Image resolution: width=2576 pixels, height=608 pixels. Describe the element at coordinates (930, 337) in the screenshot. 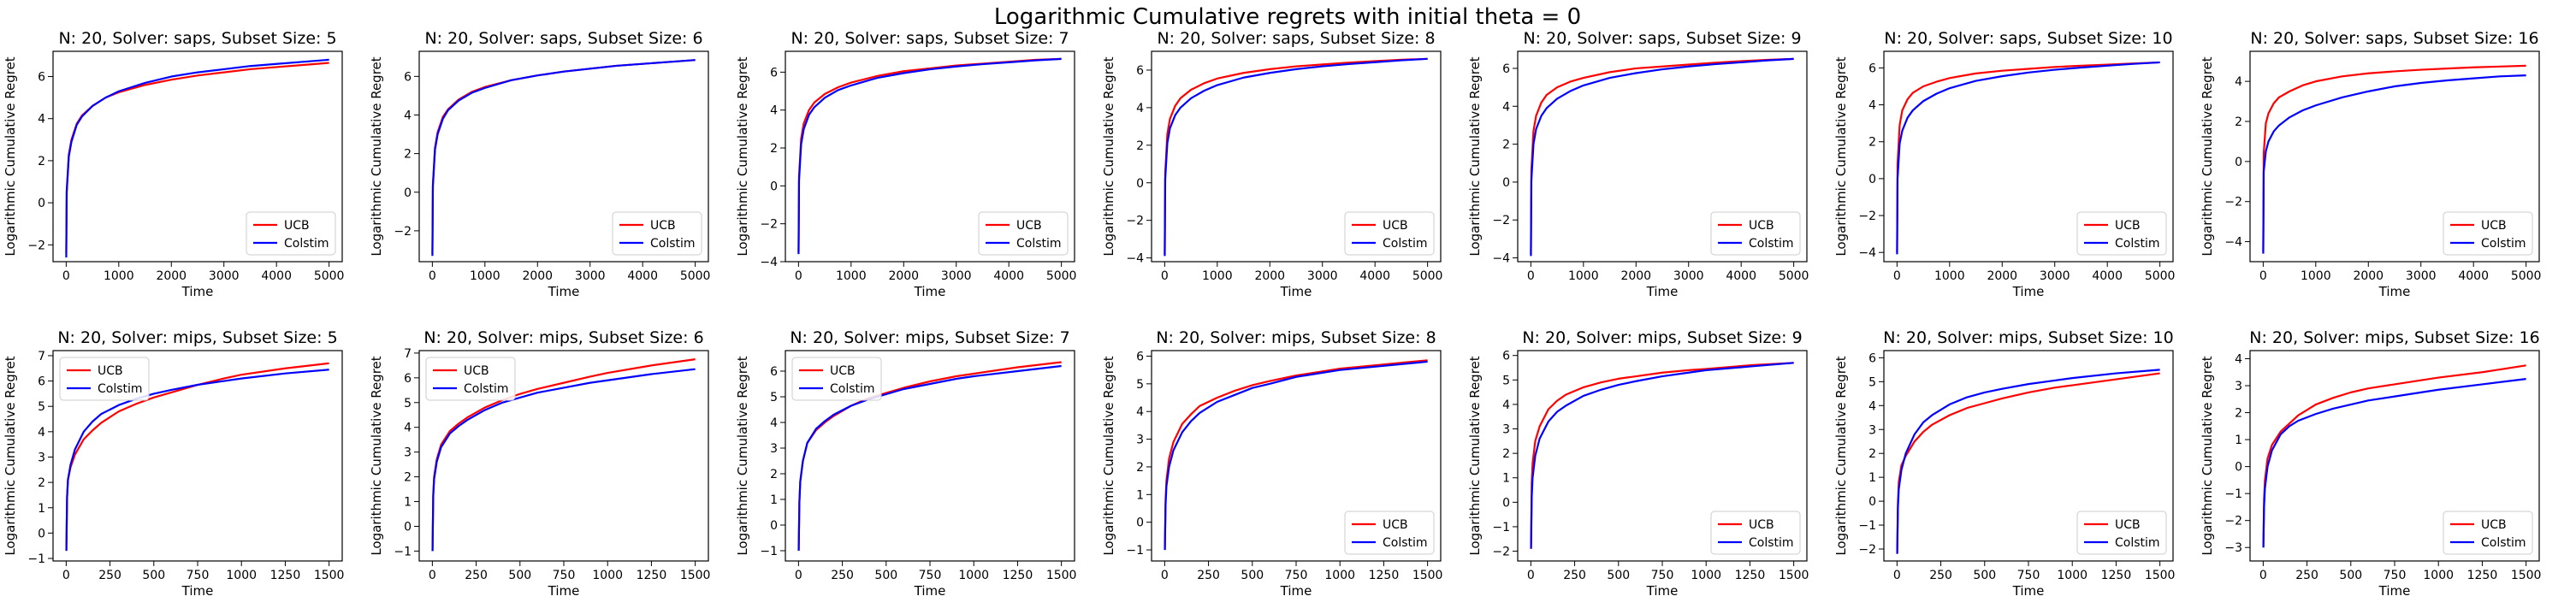

I see `subplot-title: N: 20, Solver: mips, Subset Size: 7` at that location.